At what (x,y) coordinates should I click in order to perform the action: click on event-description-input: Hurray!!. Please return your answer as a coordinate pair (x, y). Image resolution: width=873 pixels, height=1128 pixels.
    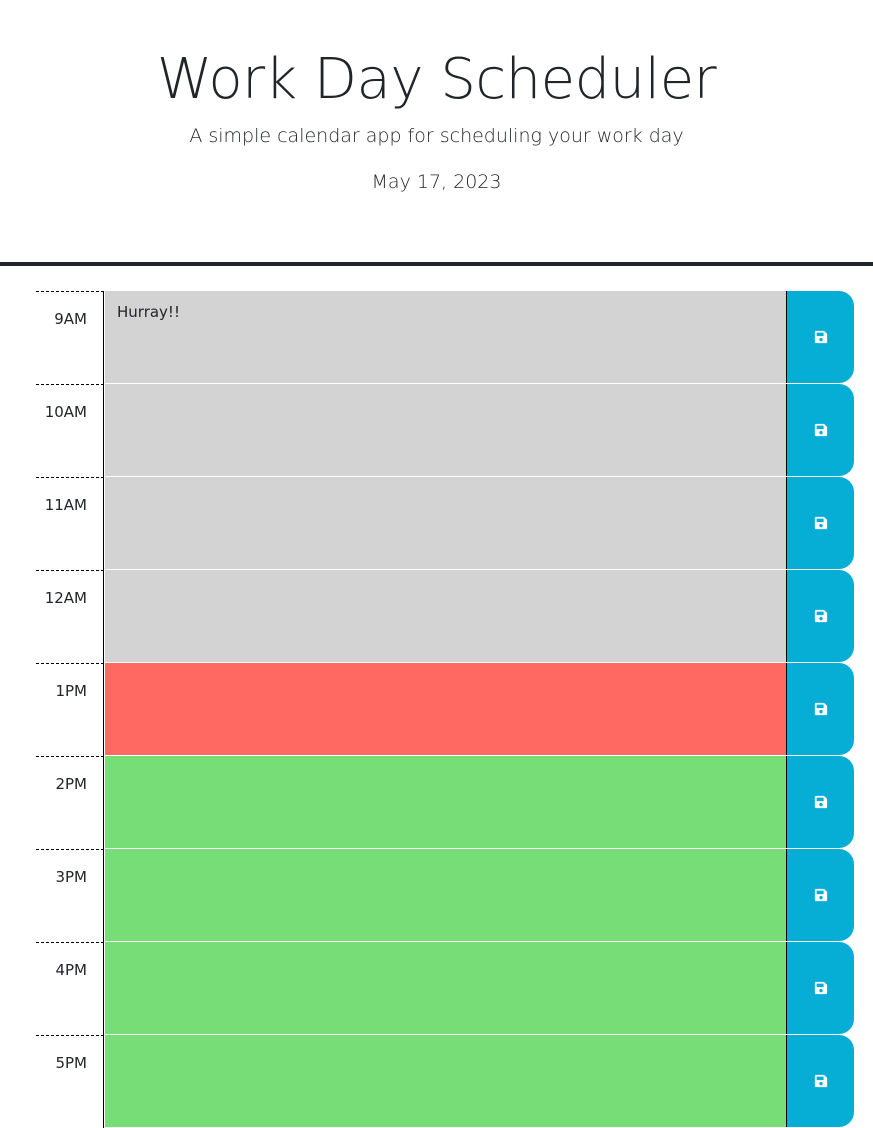
    Looking at the image, I should click on (445, 337).